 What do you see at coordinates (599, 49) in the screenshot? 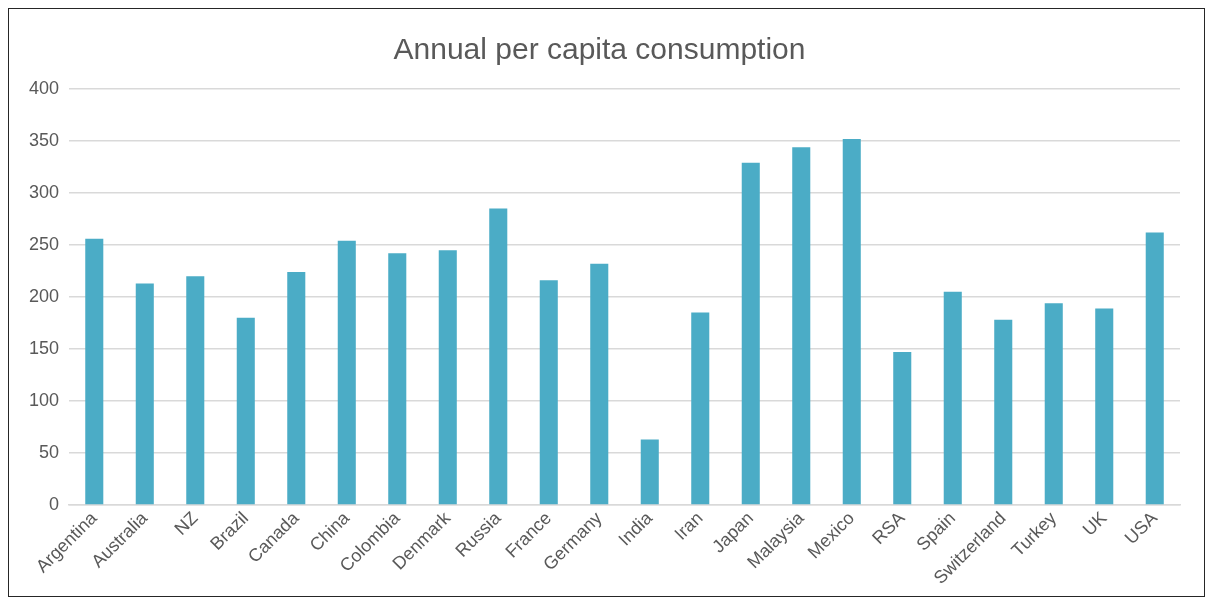
I see `chart-title: Annual per capita consumption` at bounding box center [599, 49].